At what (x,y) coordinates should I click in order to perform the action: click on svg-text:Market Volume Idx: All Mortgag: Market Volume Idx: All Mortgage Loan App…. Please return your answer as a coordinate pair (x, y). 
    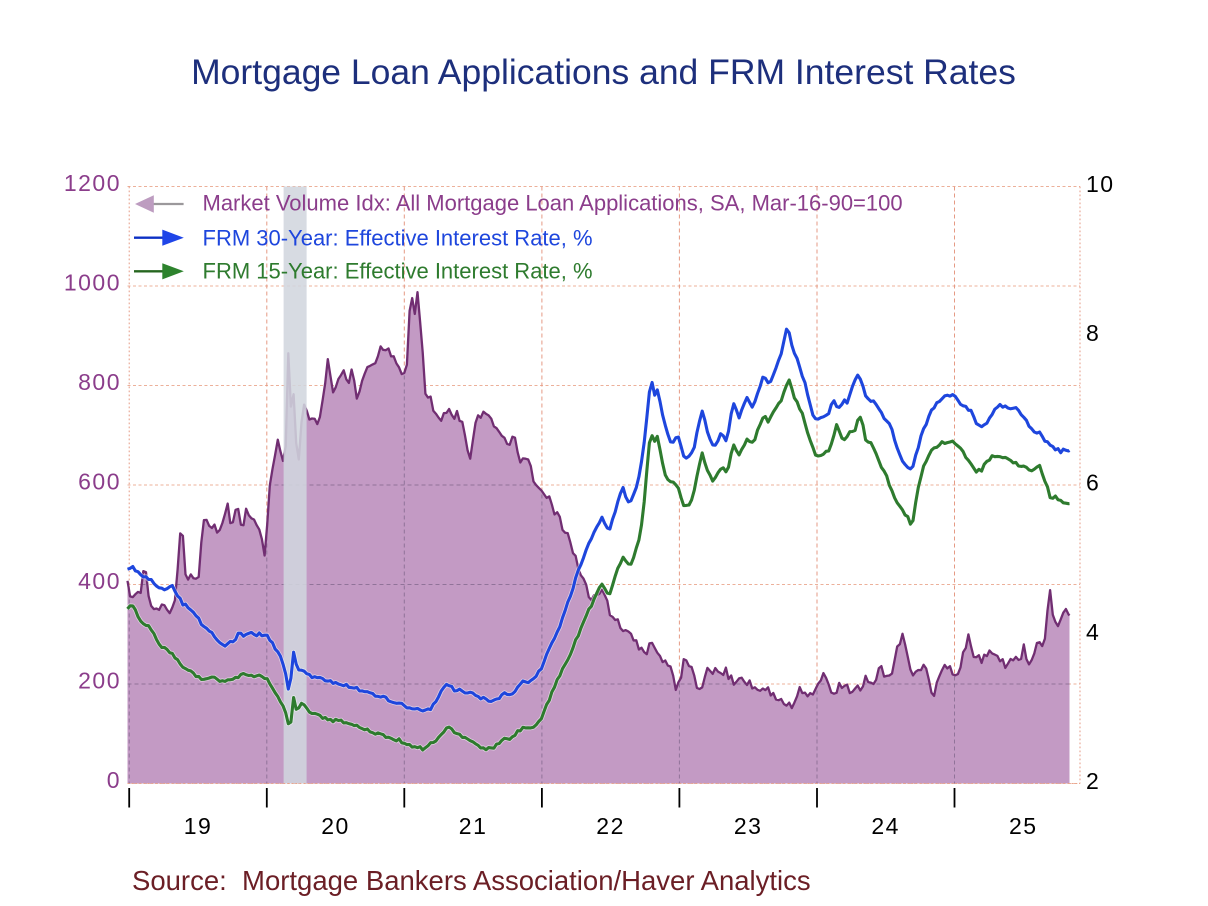
    Looking at the image, I should click on (553, 203).